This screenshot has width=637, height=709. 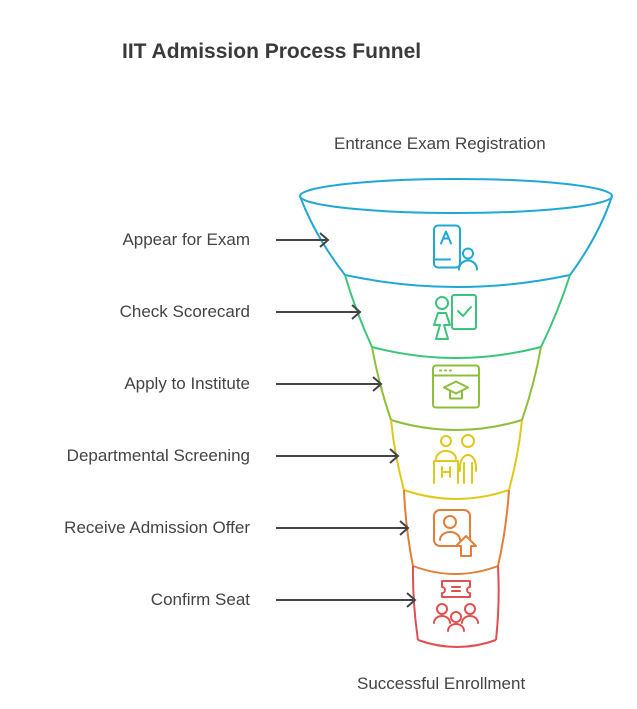 I want to click on top-label: Entrance Exam Registration, so click(x=440, y=143).